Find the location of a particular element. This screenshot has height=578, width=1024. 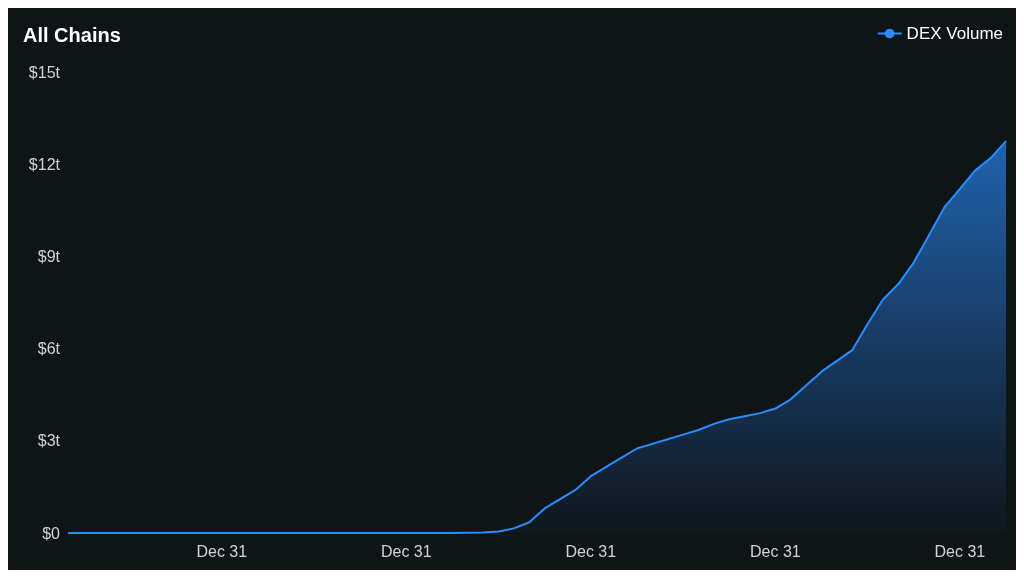

y-tick-label: $0 is located at coordinates (51, 533).